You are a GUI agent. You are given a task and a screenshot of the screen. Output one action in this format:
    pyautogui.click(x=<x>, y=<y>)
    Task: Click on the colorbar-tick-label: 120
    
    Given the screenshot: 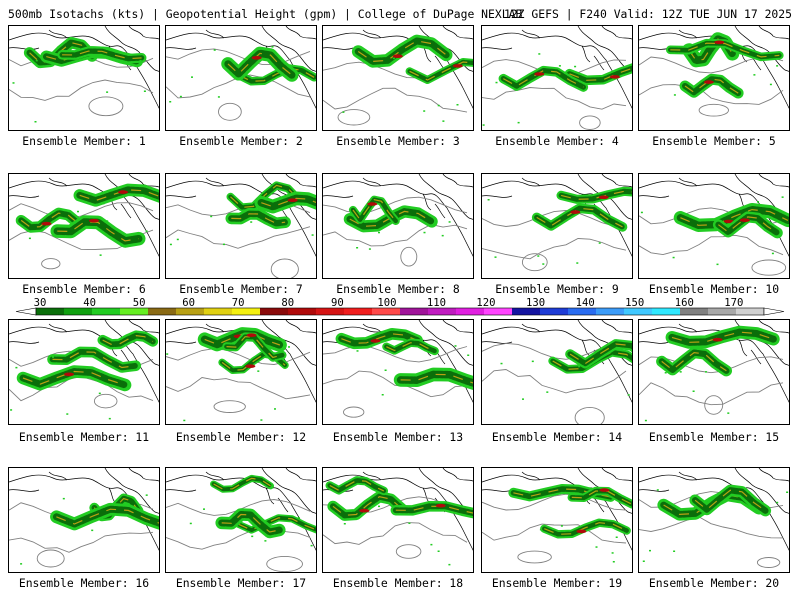 What is the action you would take?
    pyautogui.click(x=486, y=303)
    